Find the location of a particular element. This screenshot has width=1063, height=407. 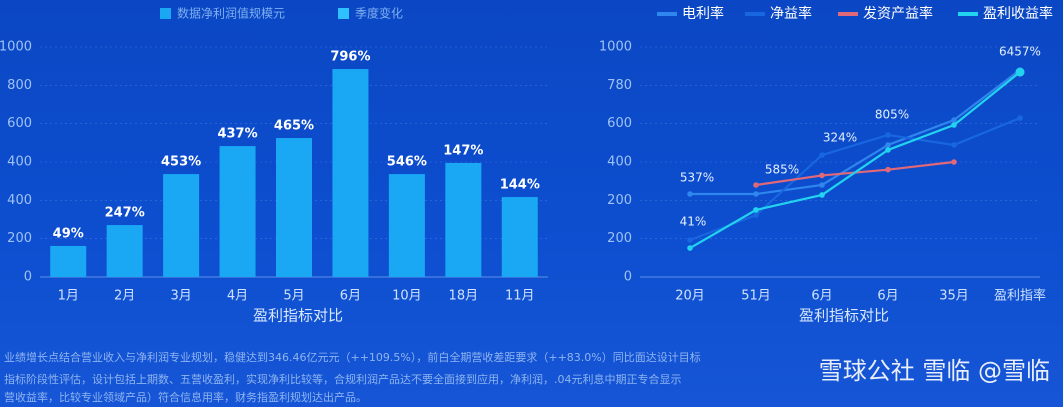

line-annotation: 324% is located at coordinates (840, 138).